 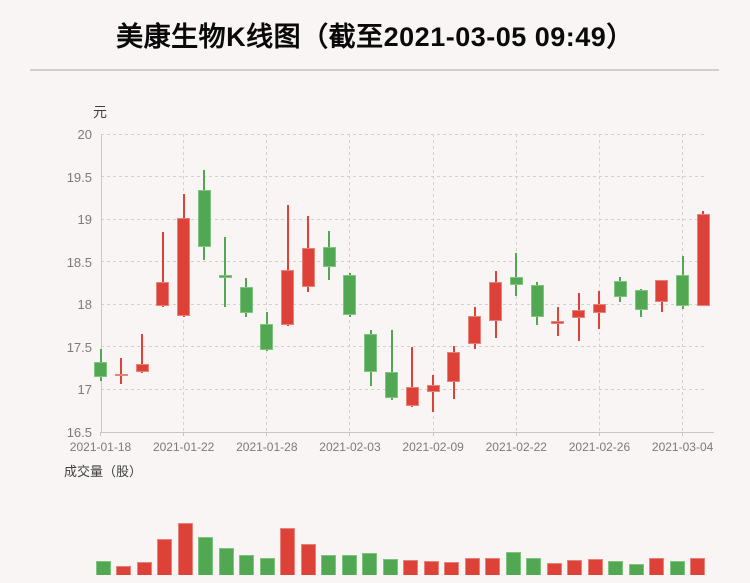 I want to click on y-axis-tick-label: 17.5, so click(x=79, y=347).